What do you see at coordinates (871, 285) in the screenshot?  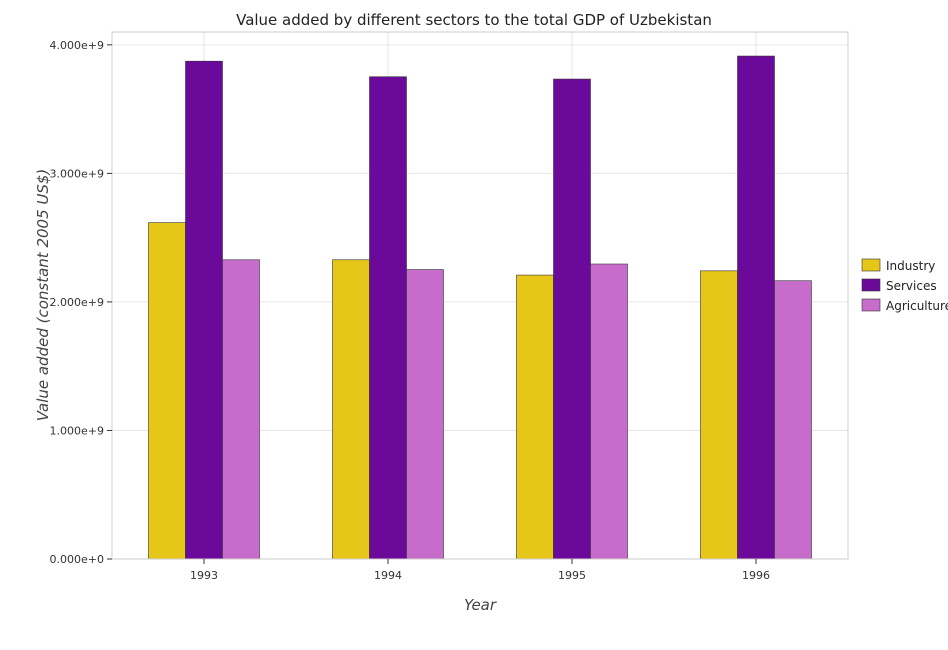 I see `legend-swatch-services` at bounding box center [871, 285].